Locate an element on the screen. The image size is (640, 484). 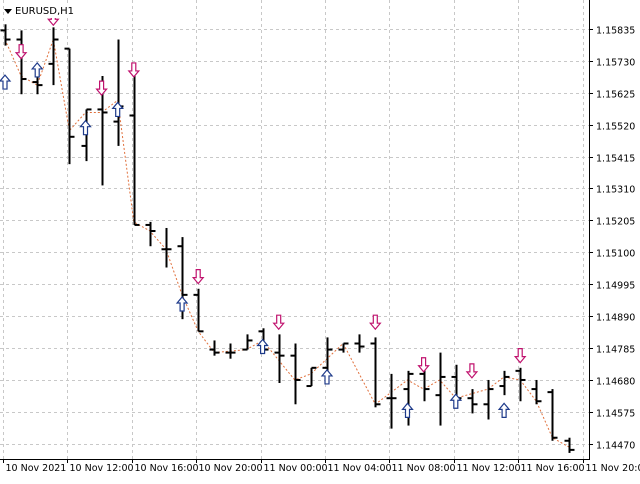
price-tick-label: 1.14680 is located at coordinates (615, 382).